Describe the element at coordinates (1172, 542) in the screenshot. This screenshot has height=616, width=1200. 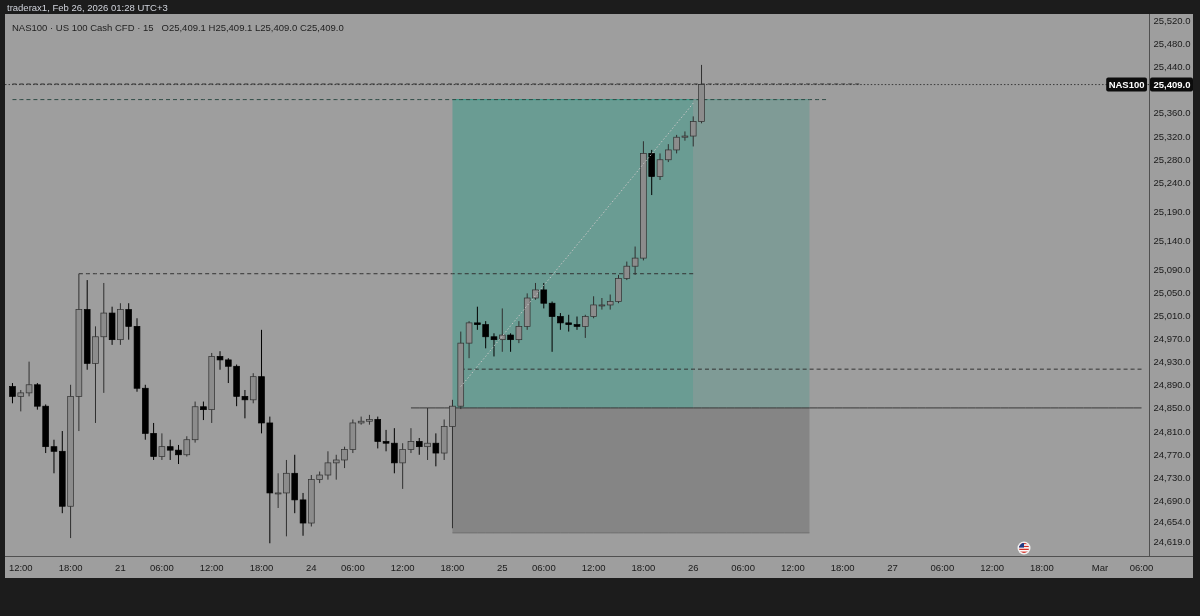
I see `y-tick-label: 24,619.0` at that location.